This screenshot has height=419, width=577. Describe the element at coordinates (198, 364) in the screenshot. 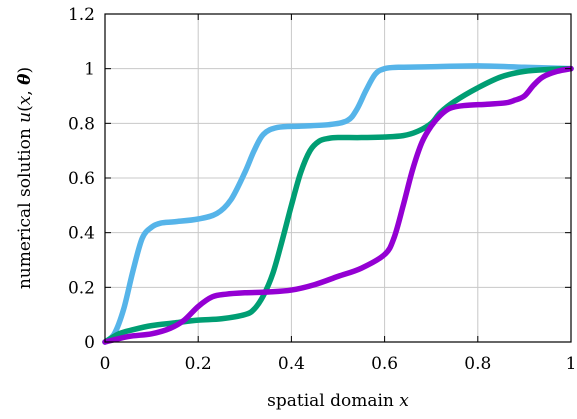

I see `x-tick-label: 0.2` at that location.